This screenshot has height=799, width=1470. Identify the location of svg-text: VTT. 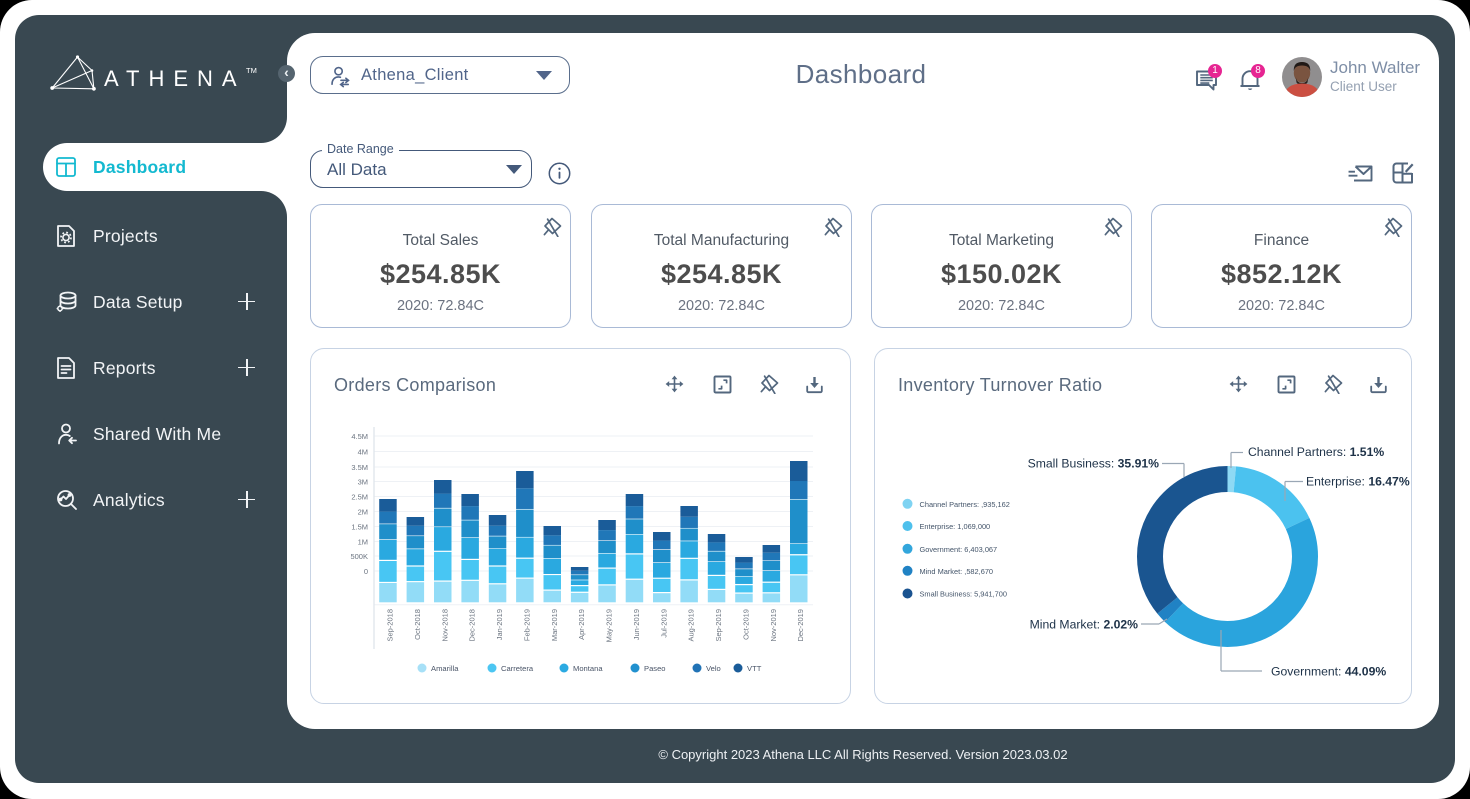
(754, 668).